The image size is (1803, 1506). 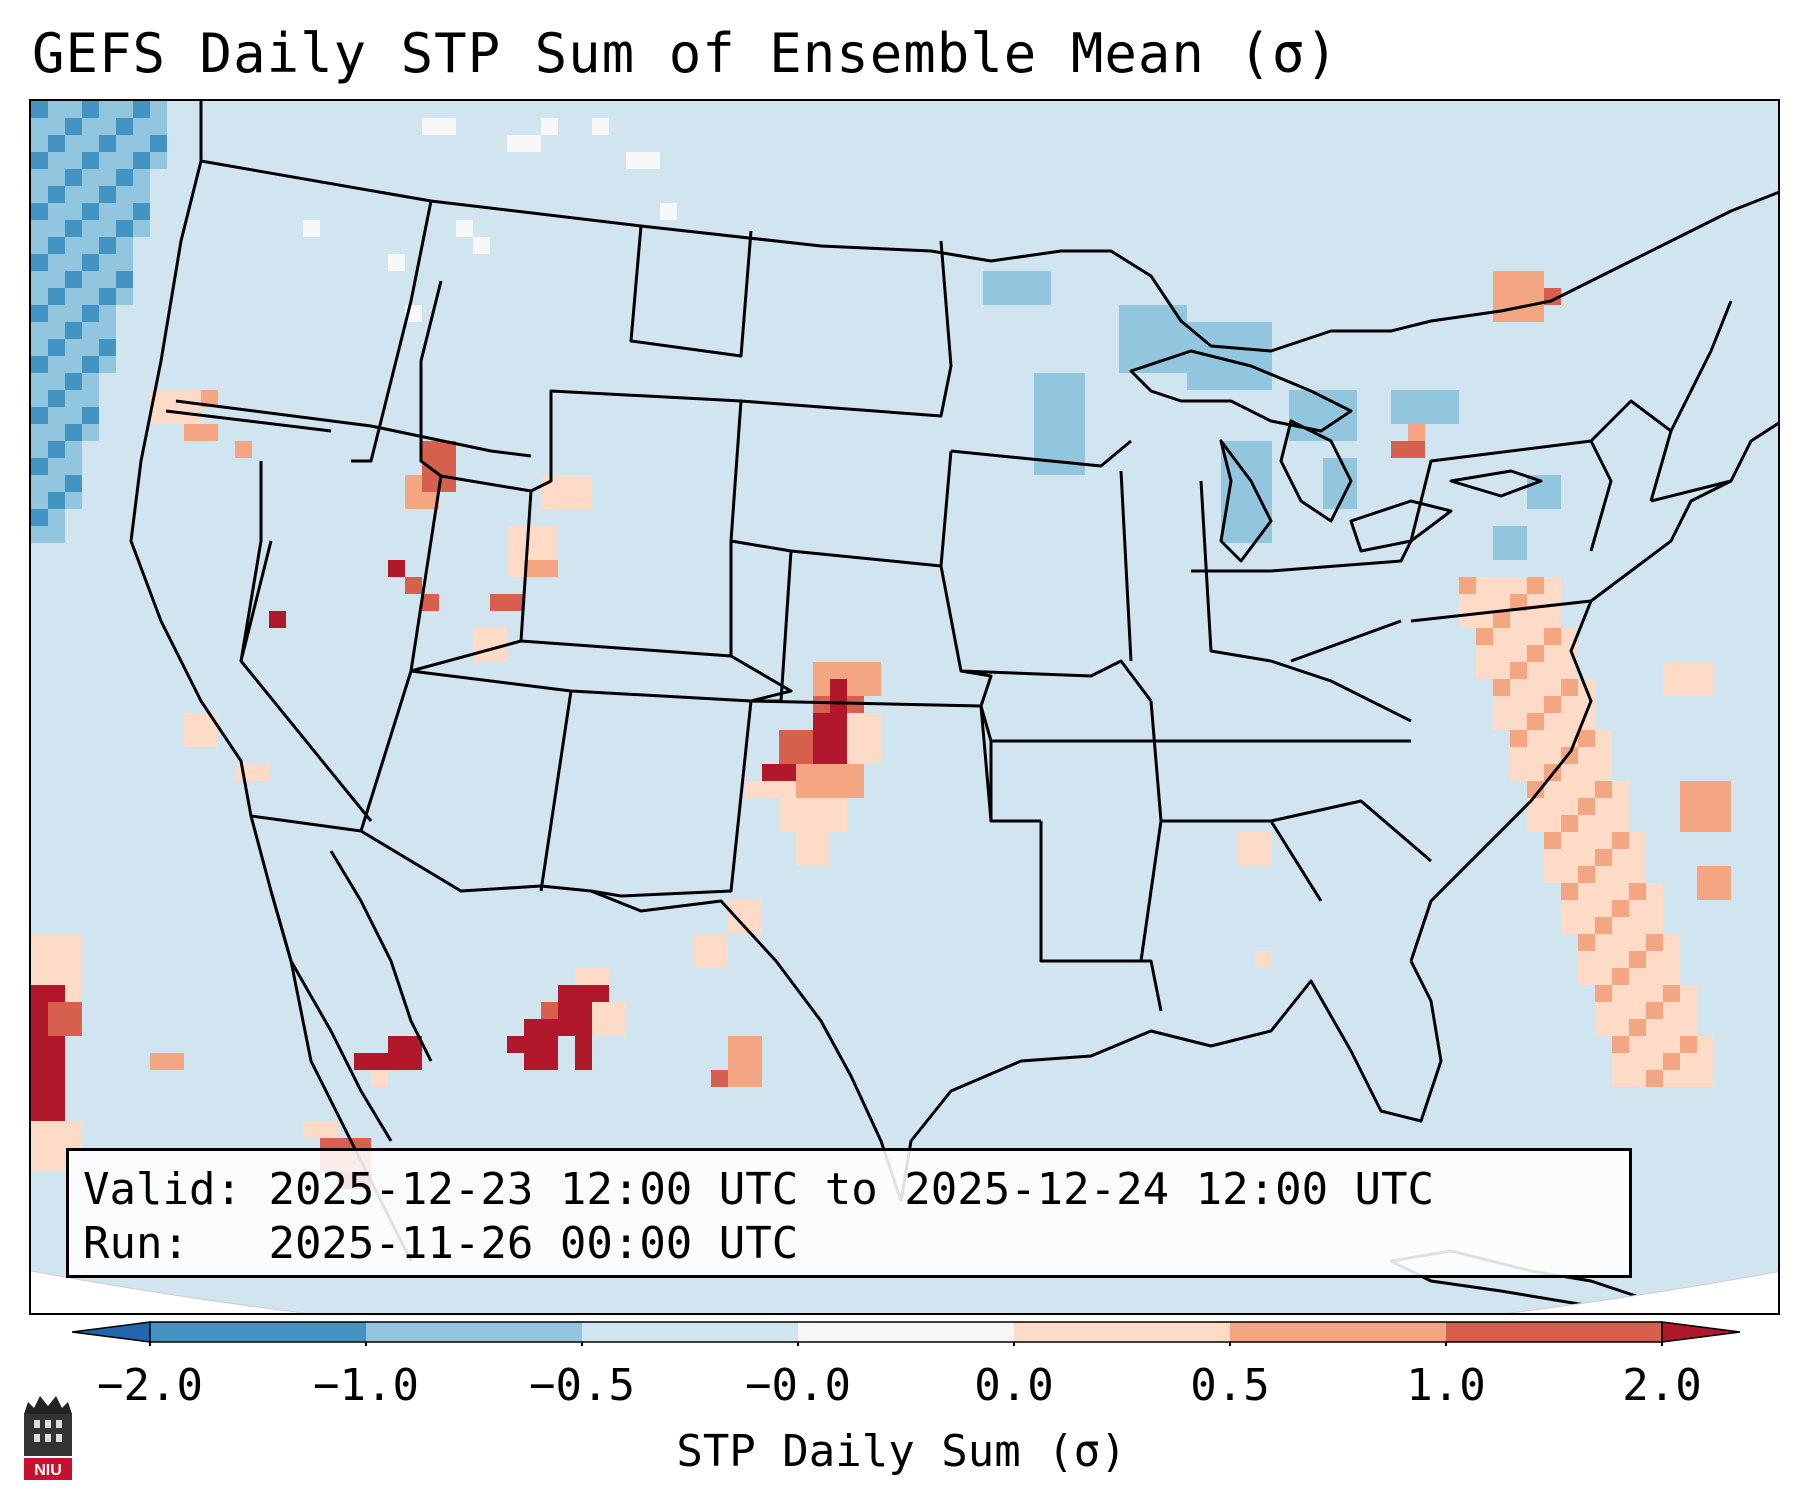 I want to click on domain-edge, so click(x=904, y=1291).